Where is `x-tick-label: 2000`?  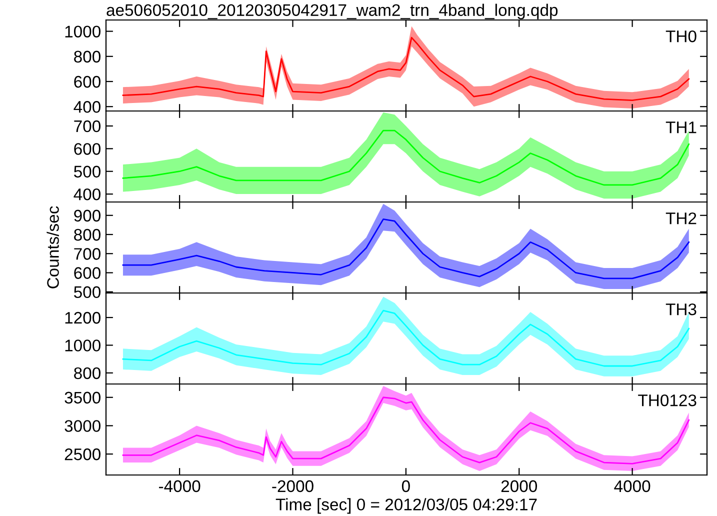 x-tick-label: 2000 is located at coordinates (519, 486).